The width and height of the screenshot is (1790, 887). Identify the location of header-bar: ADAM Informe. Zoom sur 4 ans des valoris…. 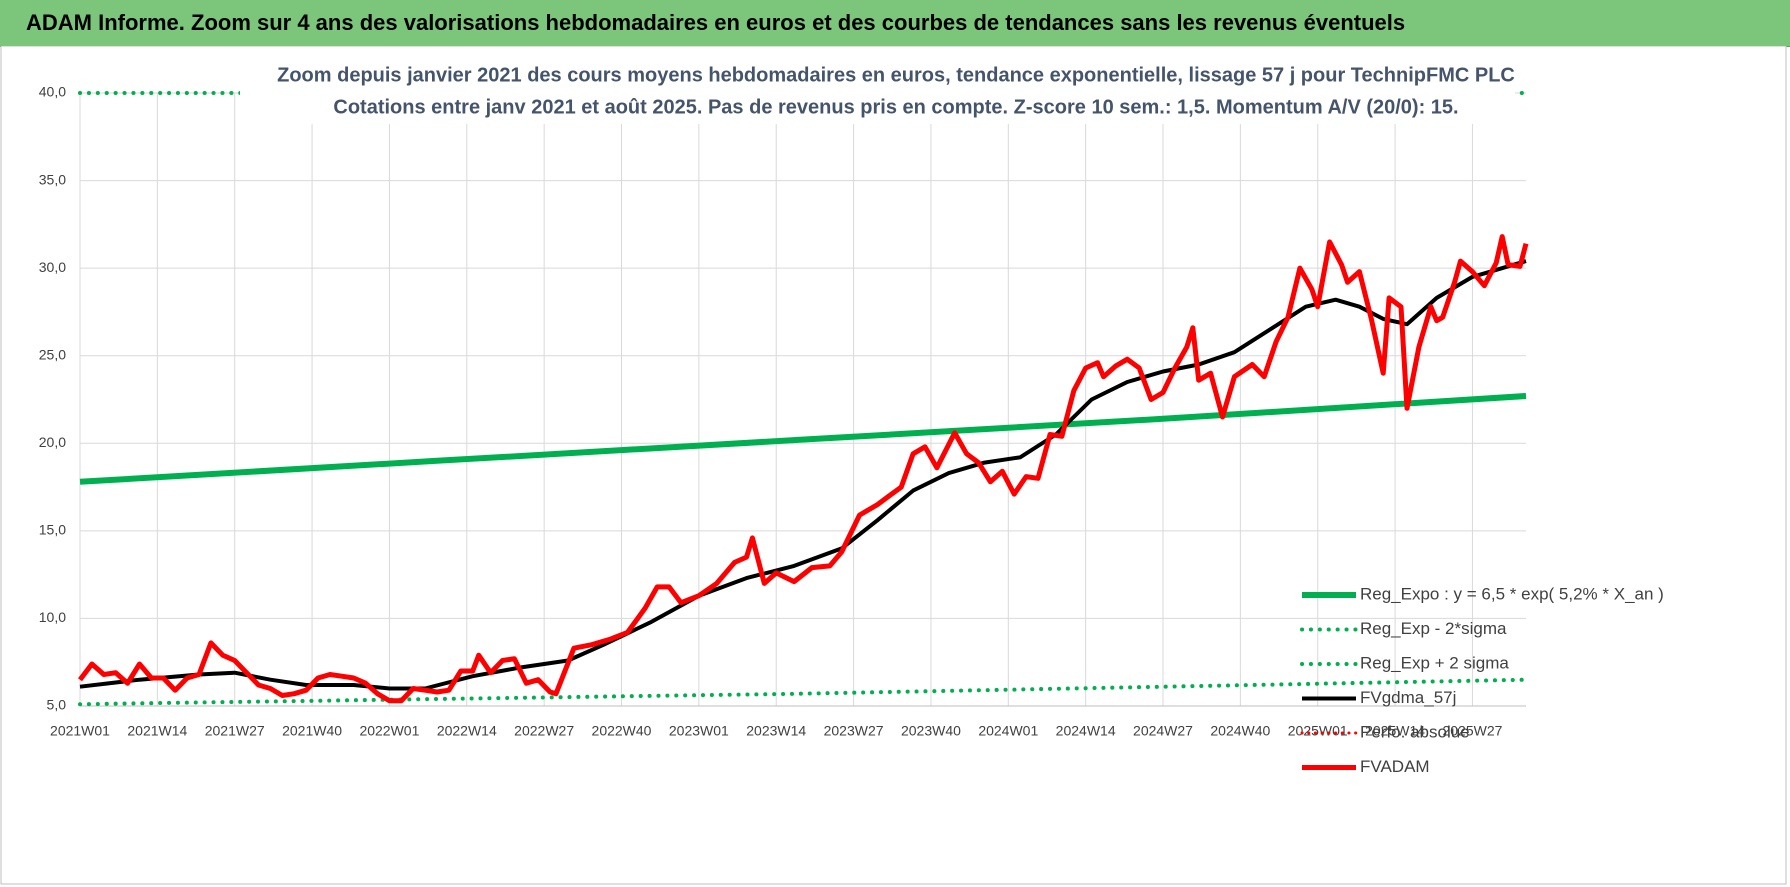
(895, 23).